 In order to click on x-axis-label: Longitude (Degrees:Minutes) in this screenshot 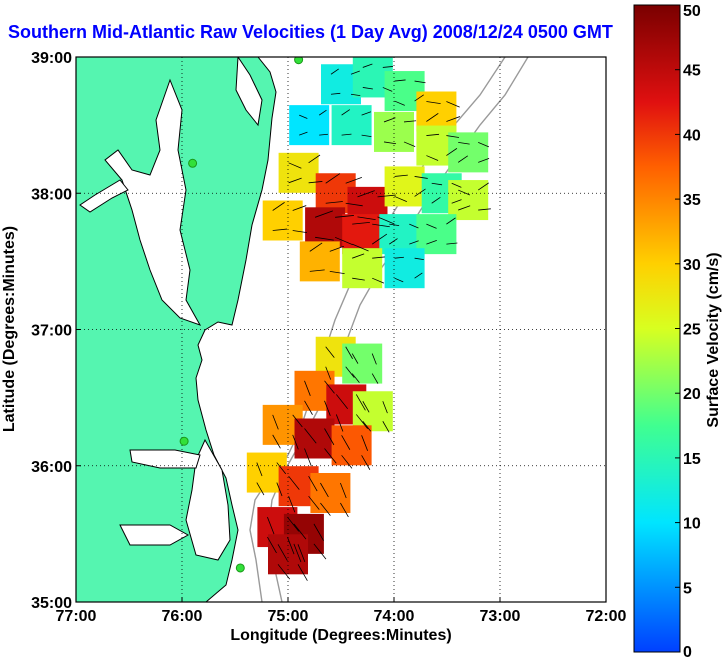, I will do `click(340, 635)`.